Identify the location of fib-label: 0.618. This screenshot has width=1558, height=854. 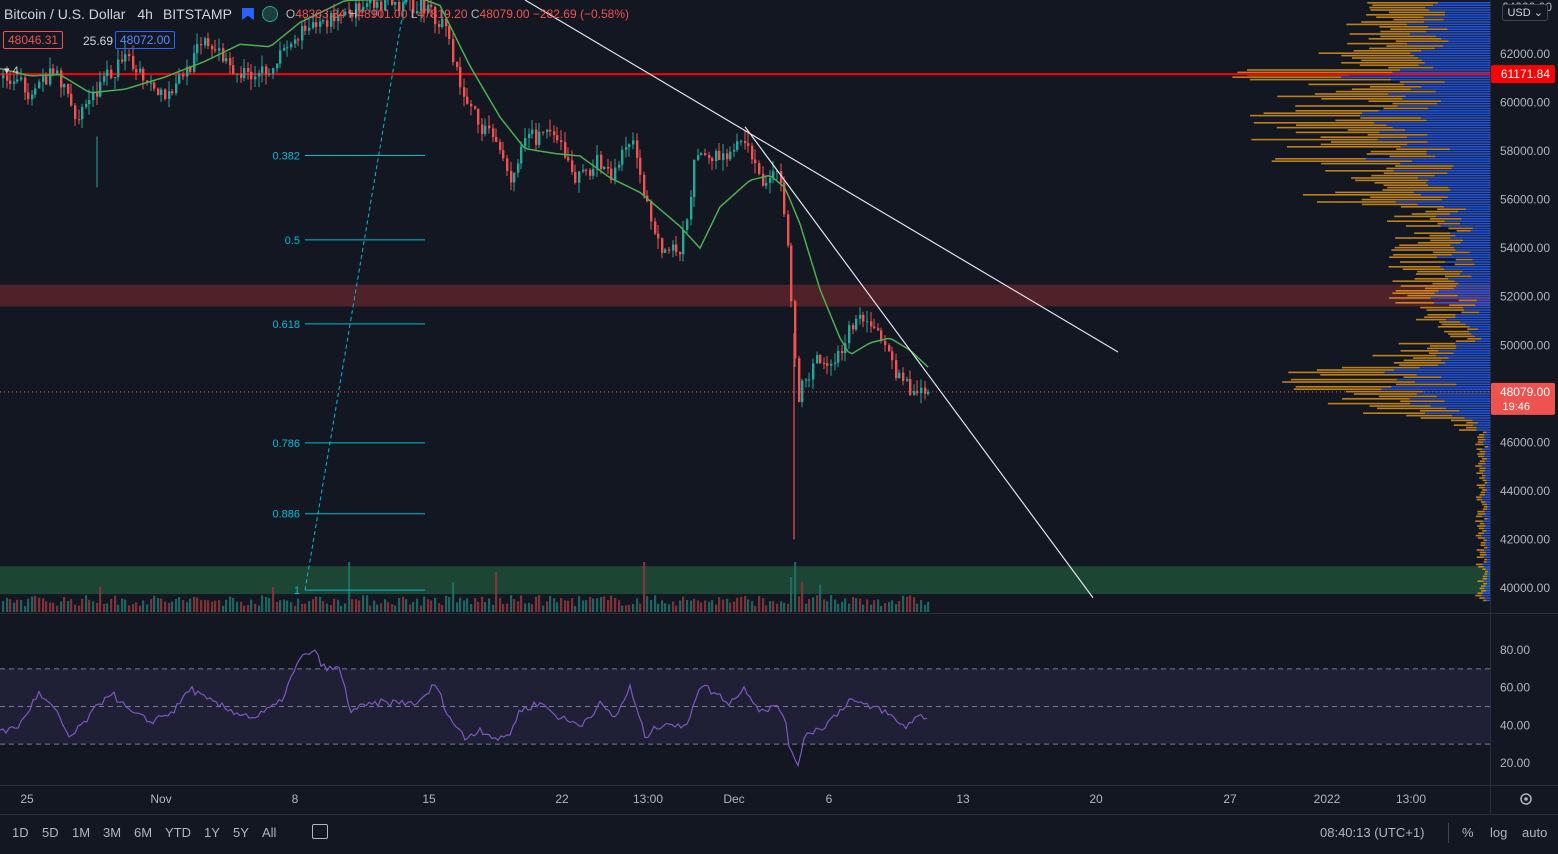
(286, 325).